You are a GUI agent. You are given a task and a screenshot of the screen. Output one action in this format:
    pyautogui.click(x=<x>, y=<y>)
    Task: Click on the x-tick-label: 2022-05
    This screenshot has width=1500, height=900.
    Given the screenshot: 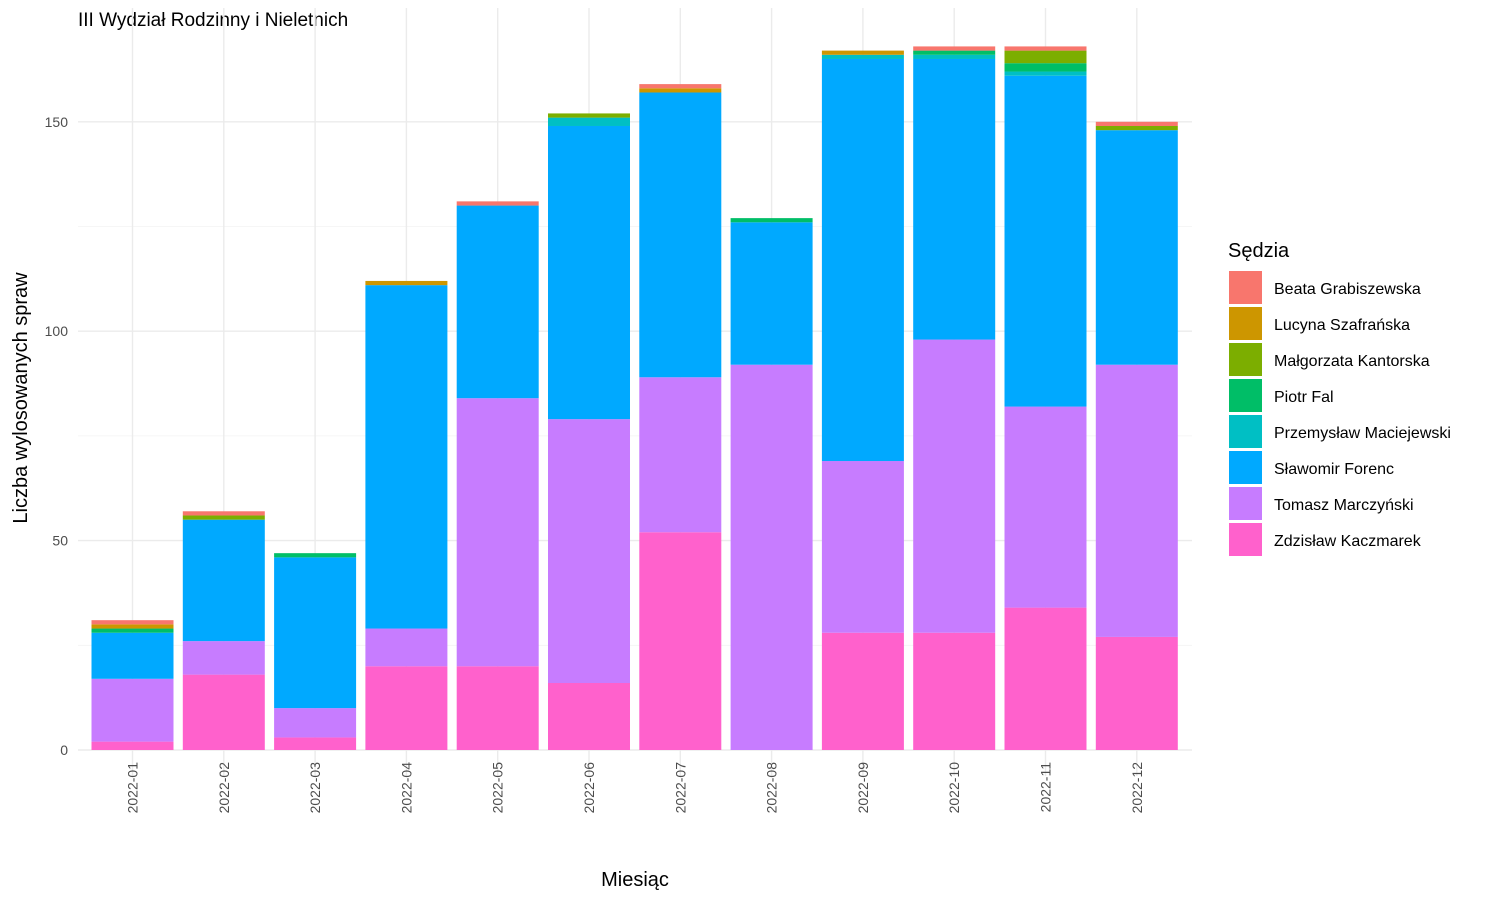 What is the action you would take?
    pyautogui.click(x=498, y=788)
    